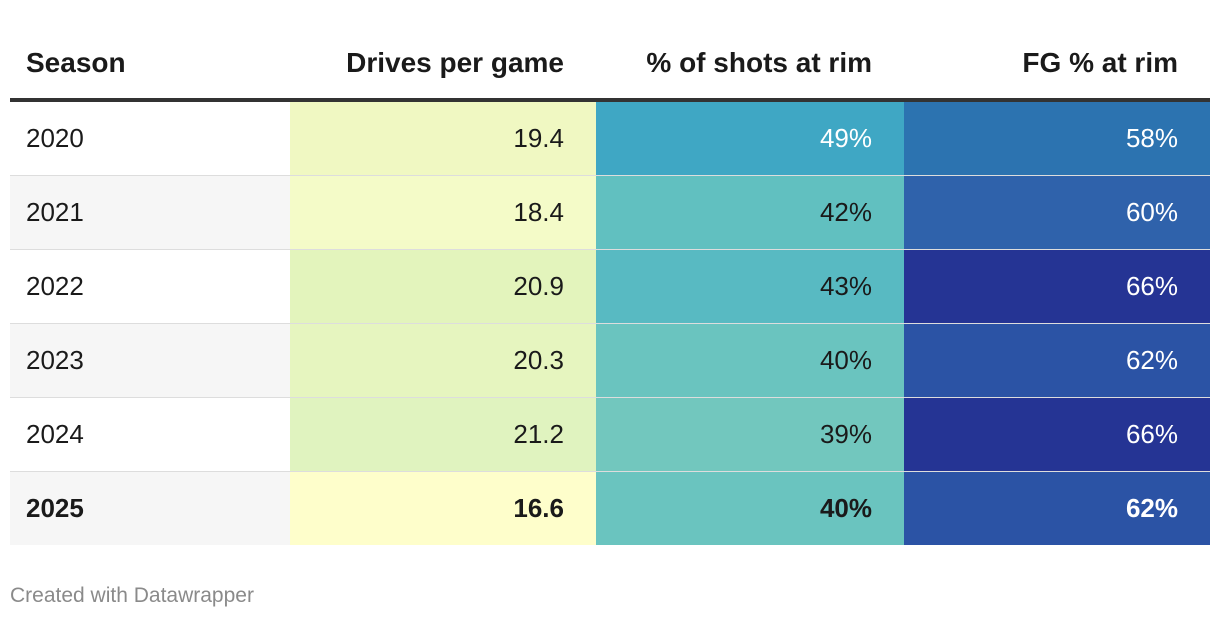 Image resolution: width=1220 pixels, height=620 pixels. I want to click on column-header-drives: Drives per game, so click(443, 65).